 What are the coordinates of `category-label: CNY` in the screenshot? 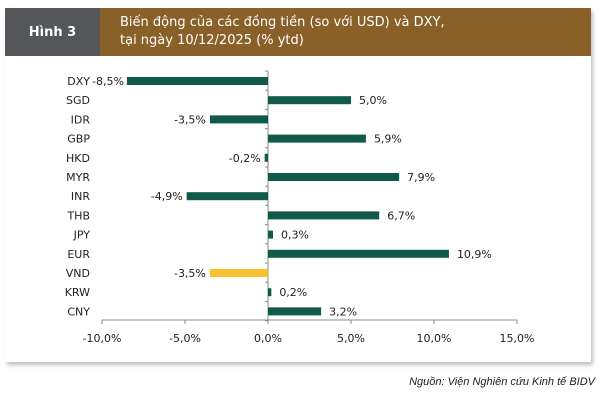 It's located at (78, 311).